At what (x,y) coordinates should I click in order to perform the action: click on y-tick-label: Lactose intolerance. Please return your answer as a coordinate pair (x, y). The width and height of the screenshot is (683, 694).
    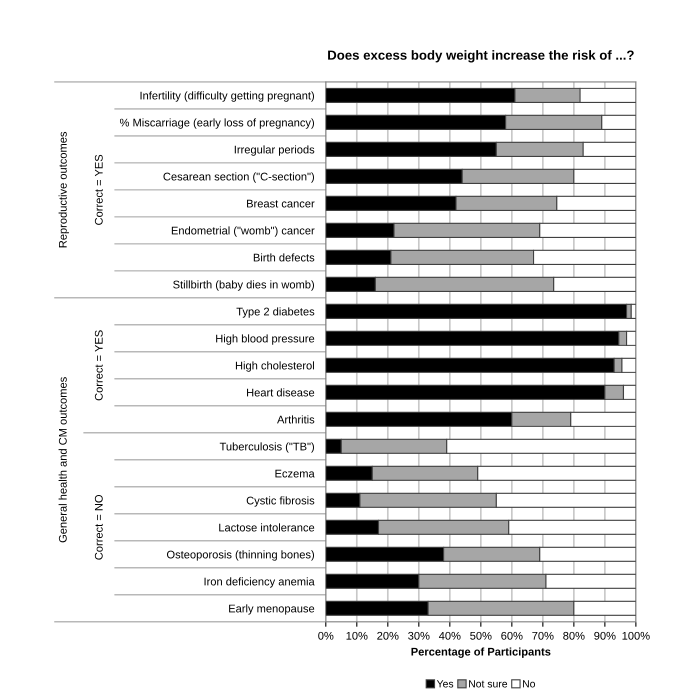
    Looking at the image, I should click on (266, 527).